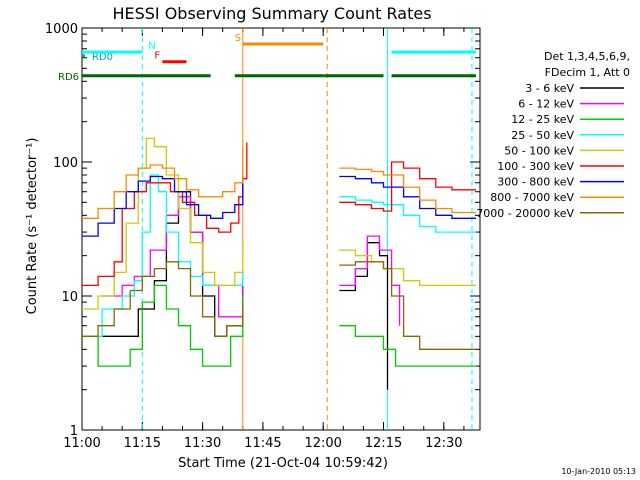 The width and height of the screenshot is (640, 480). What do you see at coordinates (525, 213) in the screenshot?
I see `legend-label: 7000 - 20000 keV` at bounding box center [525, 213].